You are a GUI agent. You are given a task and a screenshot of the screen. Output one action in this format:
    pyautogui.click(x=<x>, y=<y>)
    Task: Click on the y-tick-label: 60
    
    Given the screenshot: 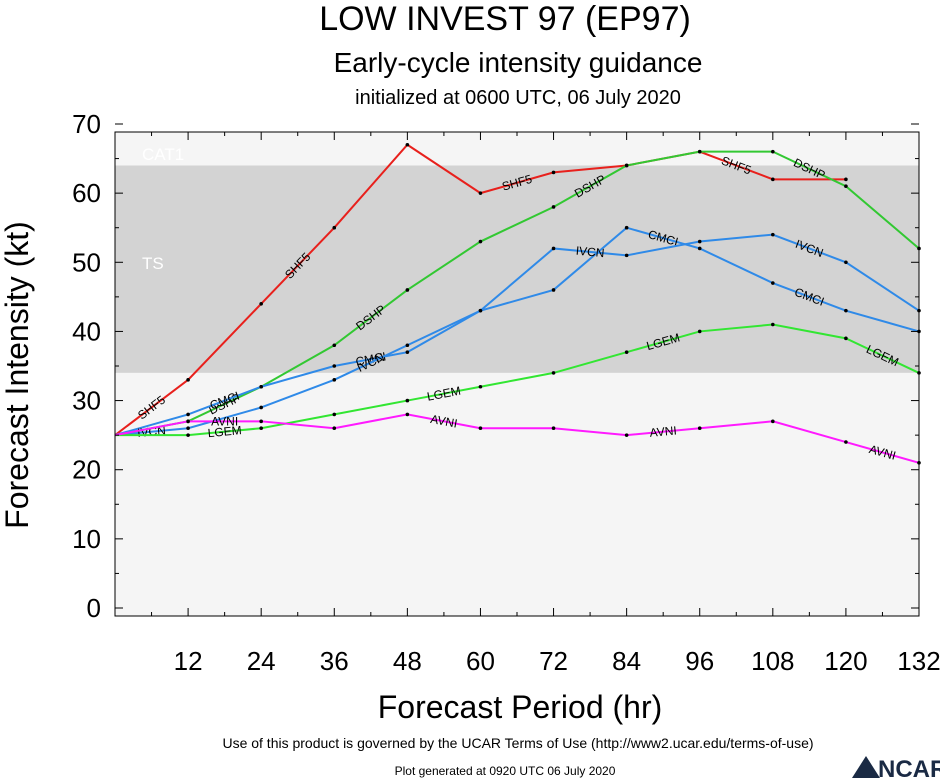 What is the action you would take?
    pyautogui.click(x=86, y=193)
    